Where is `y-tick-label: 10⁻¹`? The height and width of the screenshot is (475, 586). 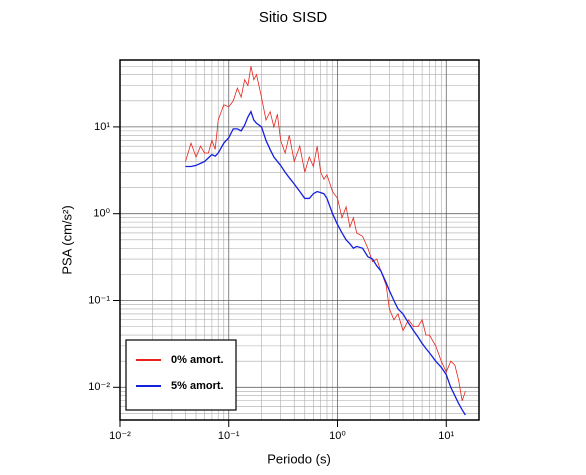 y-tick-label: 10⁻¹ is located at coordinates (99, 300).